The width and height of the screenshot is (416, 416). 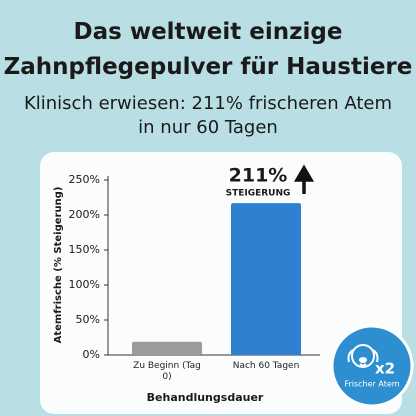 What do you see at coordinates (88, 319) in the screenshot?
I see `y-tick-label: 50%` at bounding box center [88, 319].